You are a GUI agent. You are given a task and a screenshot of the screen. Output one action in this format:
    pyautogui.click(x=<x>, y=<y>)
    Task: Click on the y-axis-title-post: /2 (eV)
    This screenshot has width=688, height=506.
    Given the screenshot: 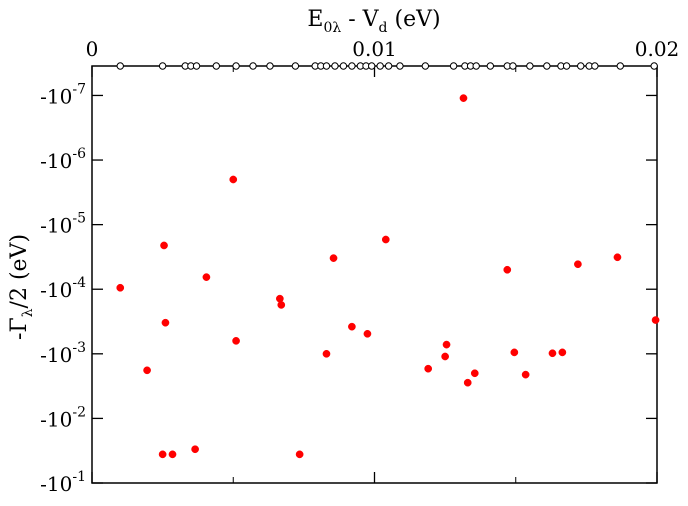 What is the action you would take?
    pyautogui.click(x=19, y=271)
    